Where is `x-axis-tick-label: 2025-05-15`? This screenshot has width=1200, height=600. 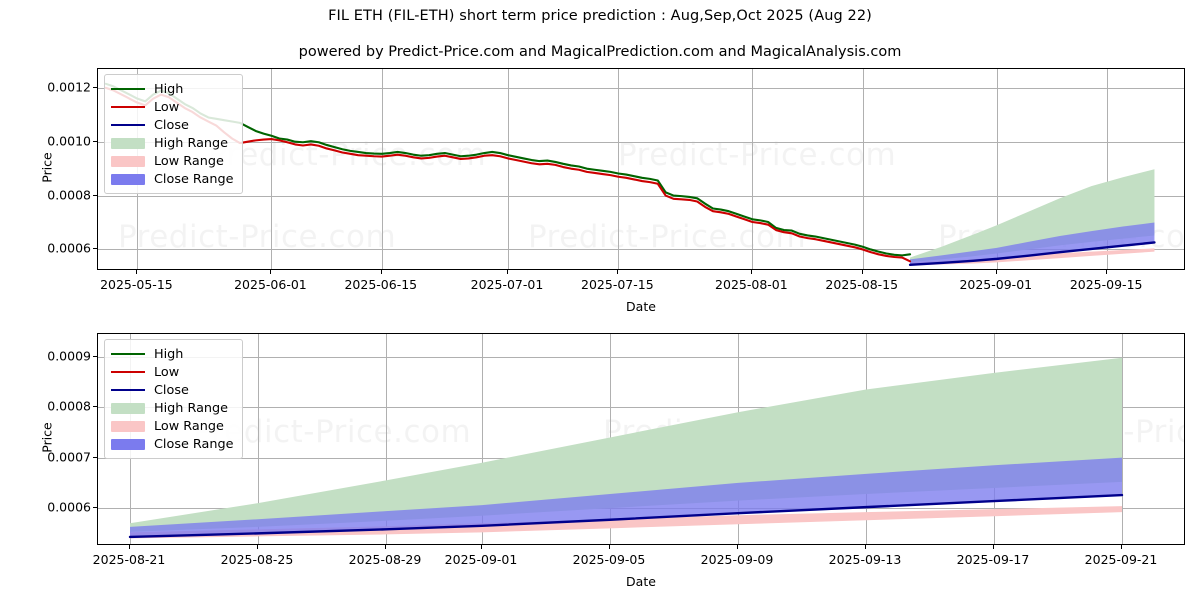 x-axis-tick-label: 2025-05-15 is located at coordinates (136, 284).